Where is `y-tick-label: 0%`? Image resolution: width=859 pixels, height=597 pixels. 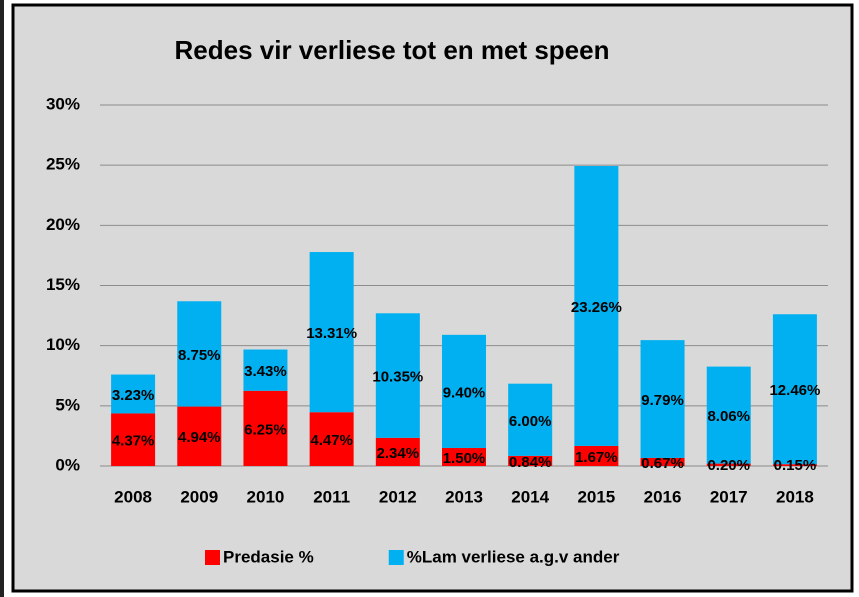 y-tick-label: 0% is located at coordinates (67, 464).